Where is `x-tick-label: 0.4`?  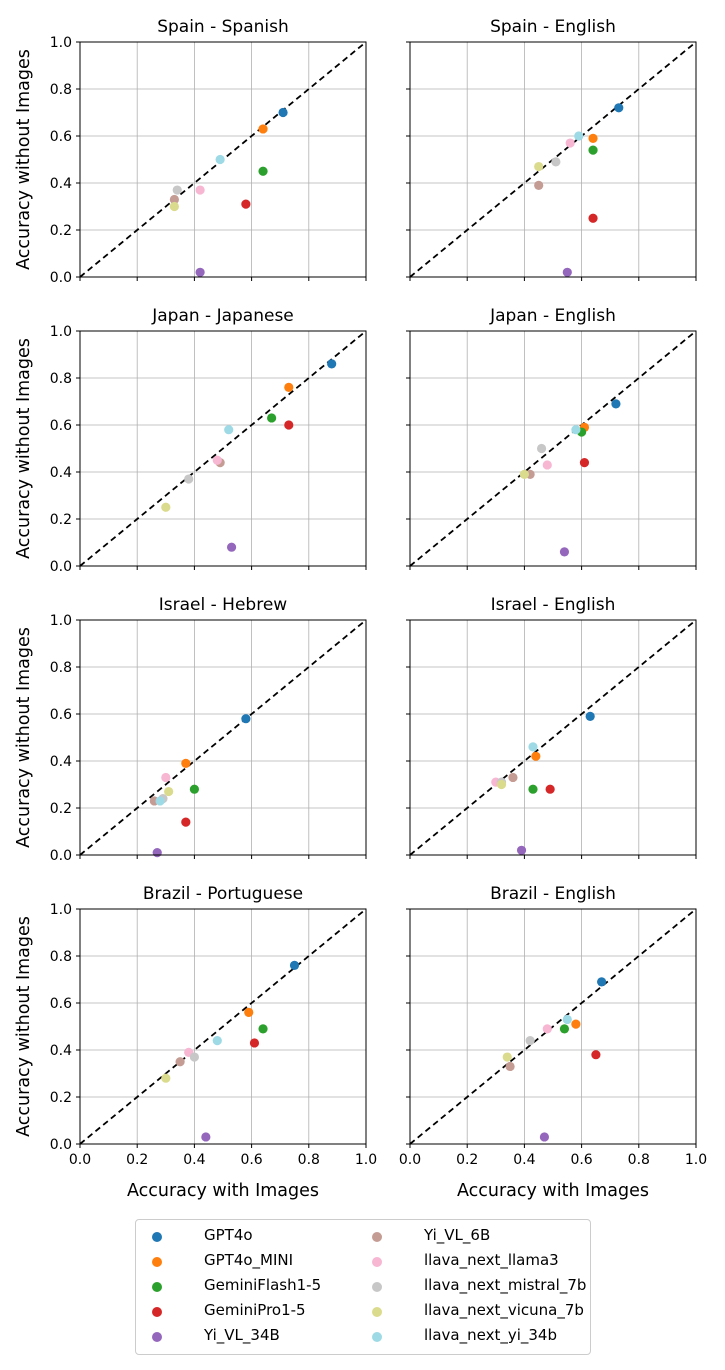 x-tick-label: 0.4 is located at coordinates (524, 1160).